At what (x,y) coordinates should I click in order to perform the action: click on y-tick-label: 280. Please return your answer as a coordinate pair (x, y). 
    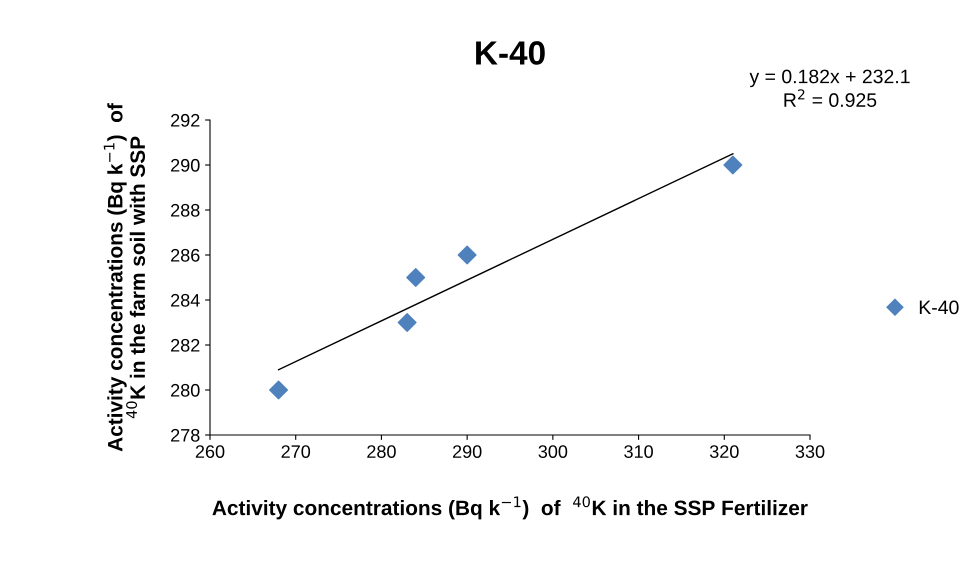
    Looking at the image, I should click on (185, 390).